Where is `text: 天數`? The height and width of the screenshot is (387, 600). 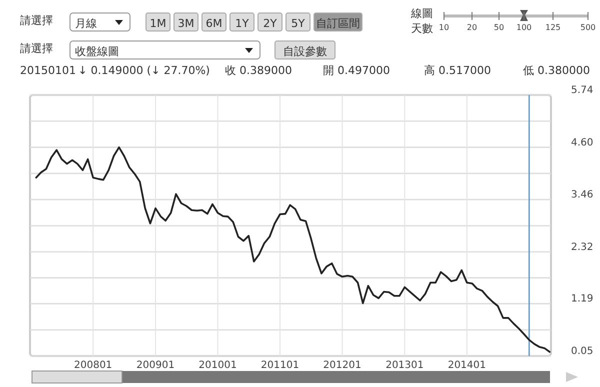 text: 天數 is located at coordinates (422, 28).